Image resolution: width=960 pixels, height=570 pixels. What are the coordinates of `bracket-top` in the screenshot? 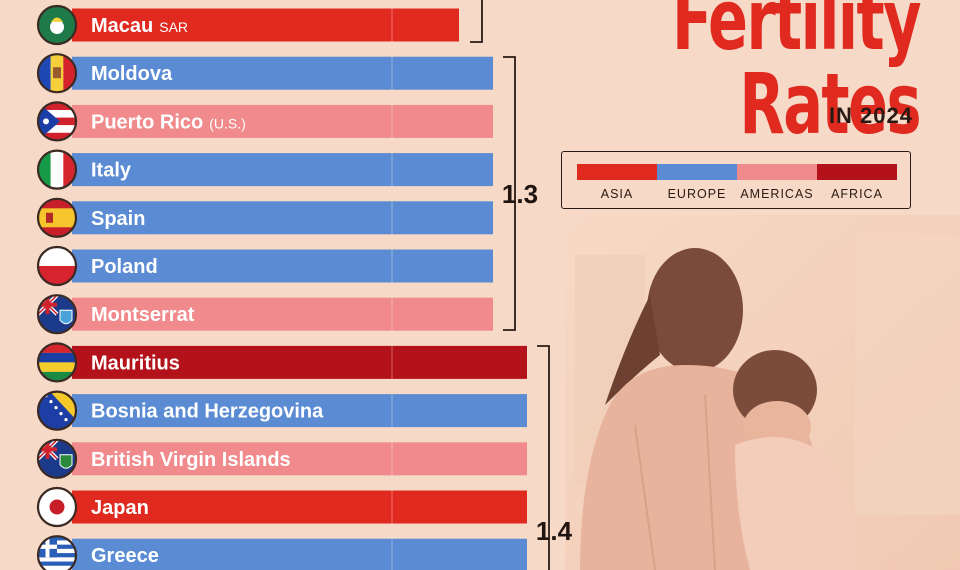 It's located at (476, 21).